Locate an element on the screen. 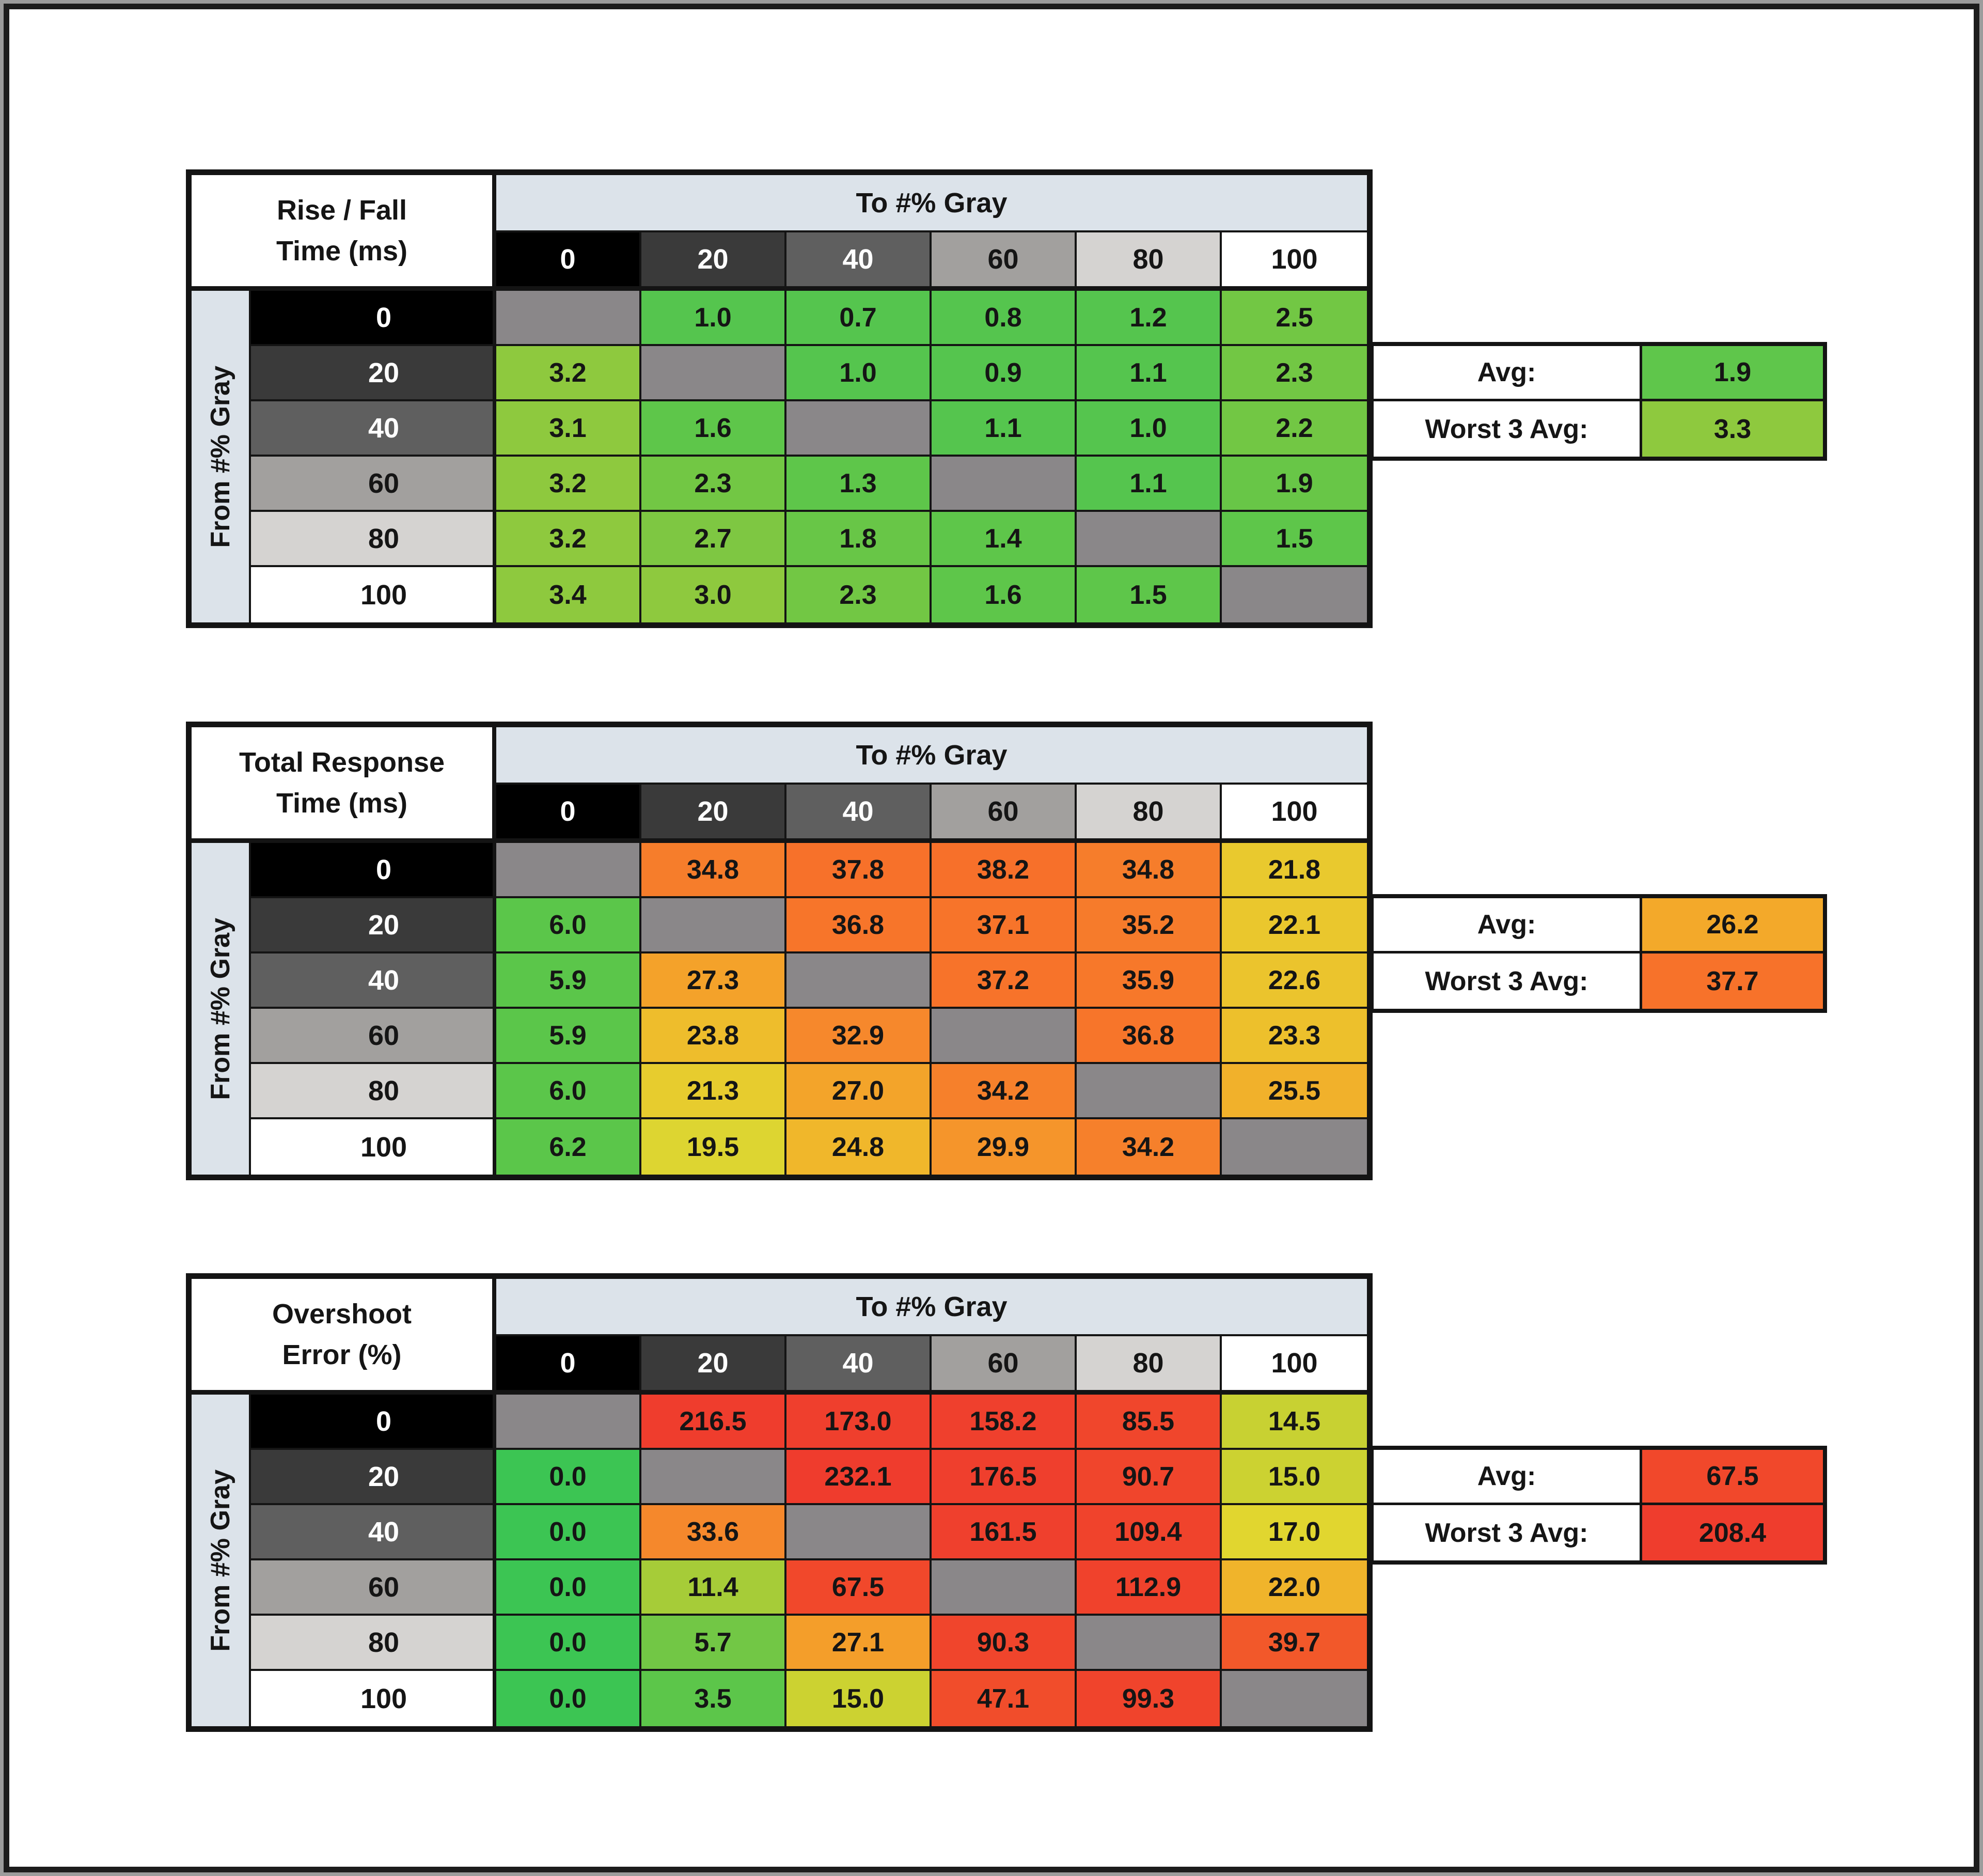 Image resolution: width=1983 pixels, height=1876 pixels. value-cell-0-to-60: 0.8 is located at coordinates (1004, 318).